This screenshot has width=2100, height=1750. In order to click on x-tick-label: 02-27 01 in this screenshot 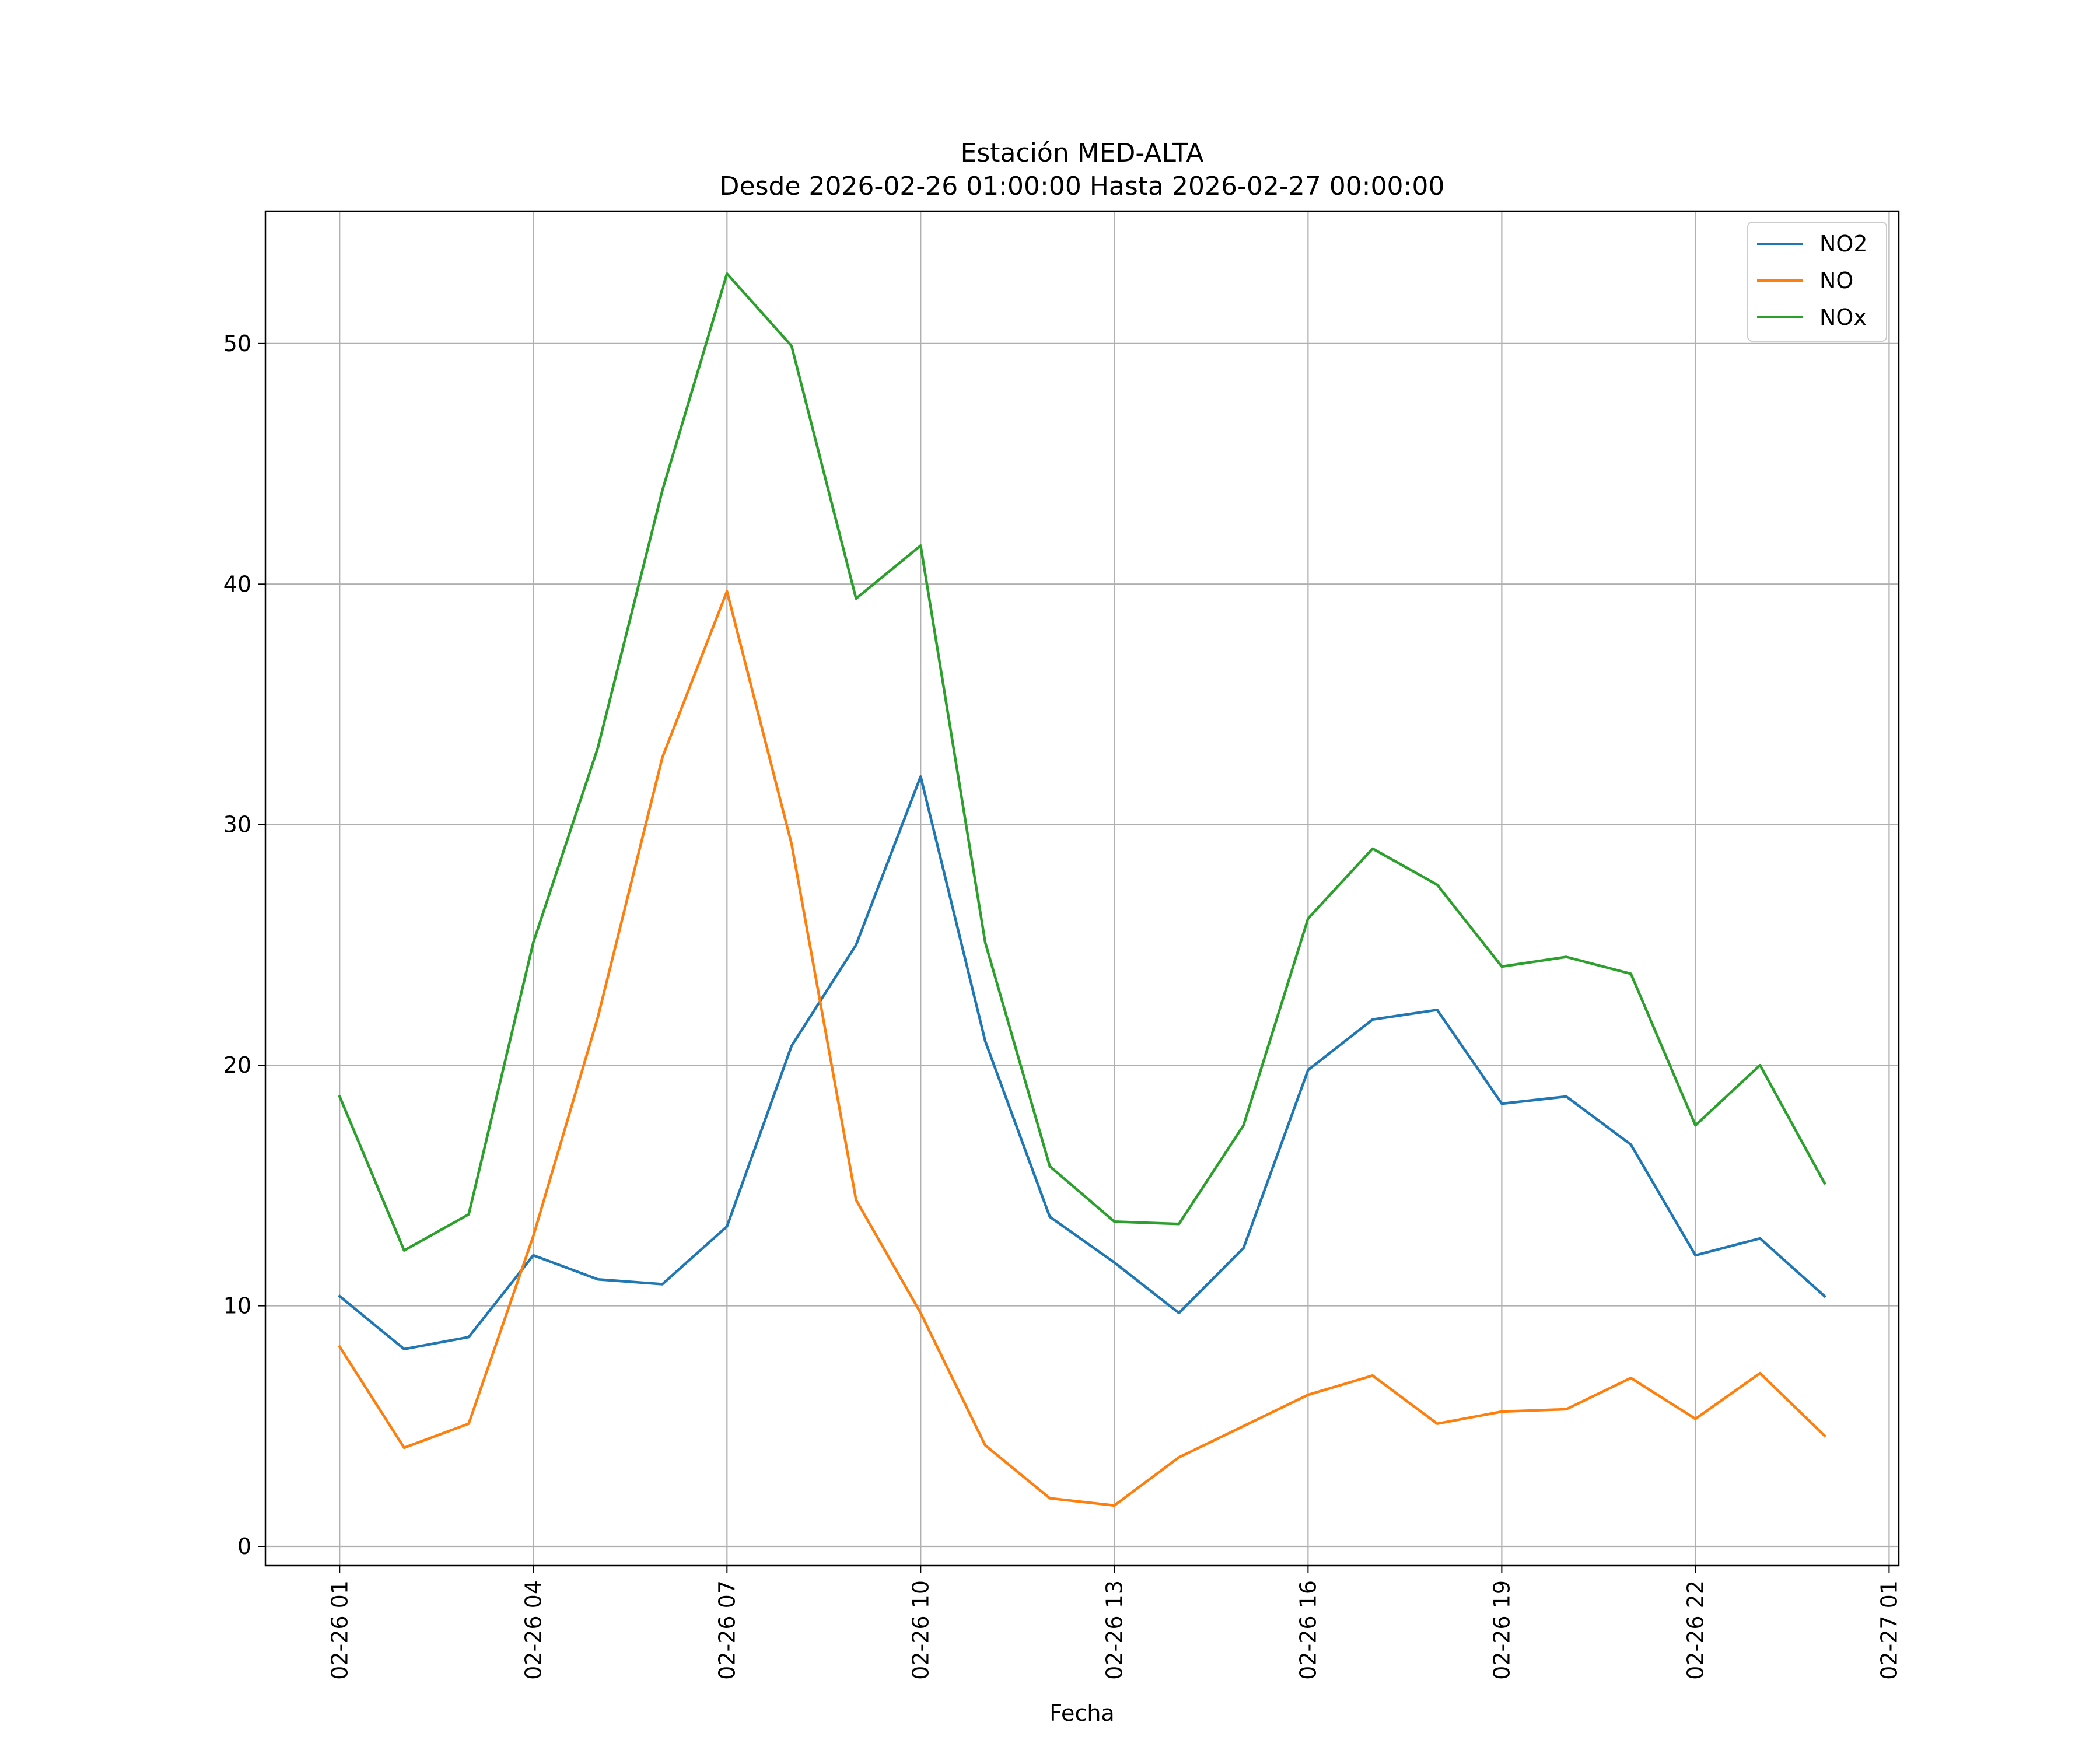, I will do `click(1889, 1630)`.